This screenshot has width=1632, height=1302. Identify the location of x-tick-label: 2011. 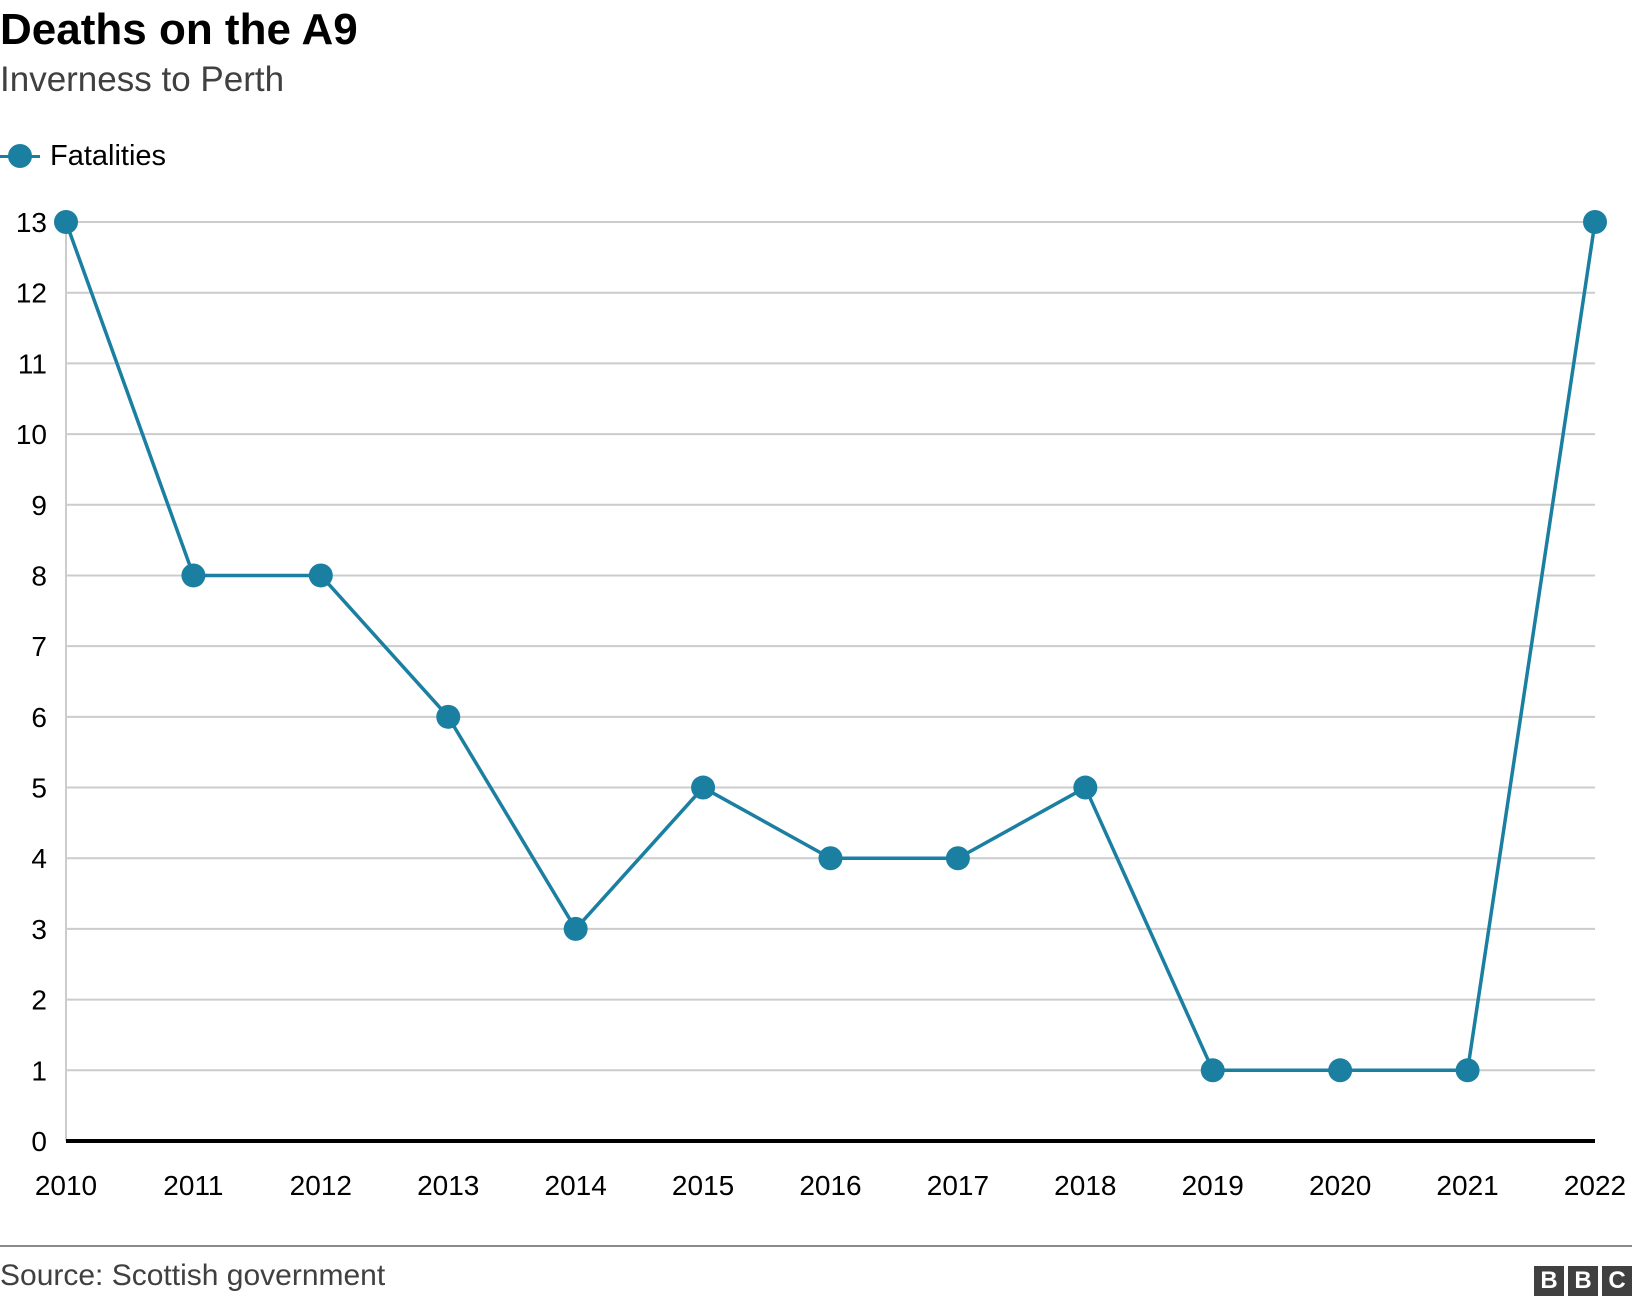
(193, 1185).